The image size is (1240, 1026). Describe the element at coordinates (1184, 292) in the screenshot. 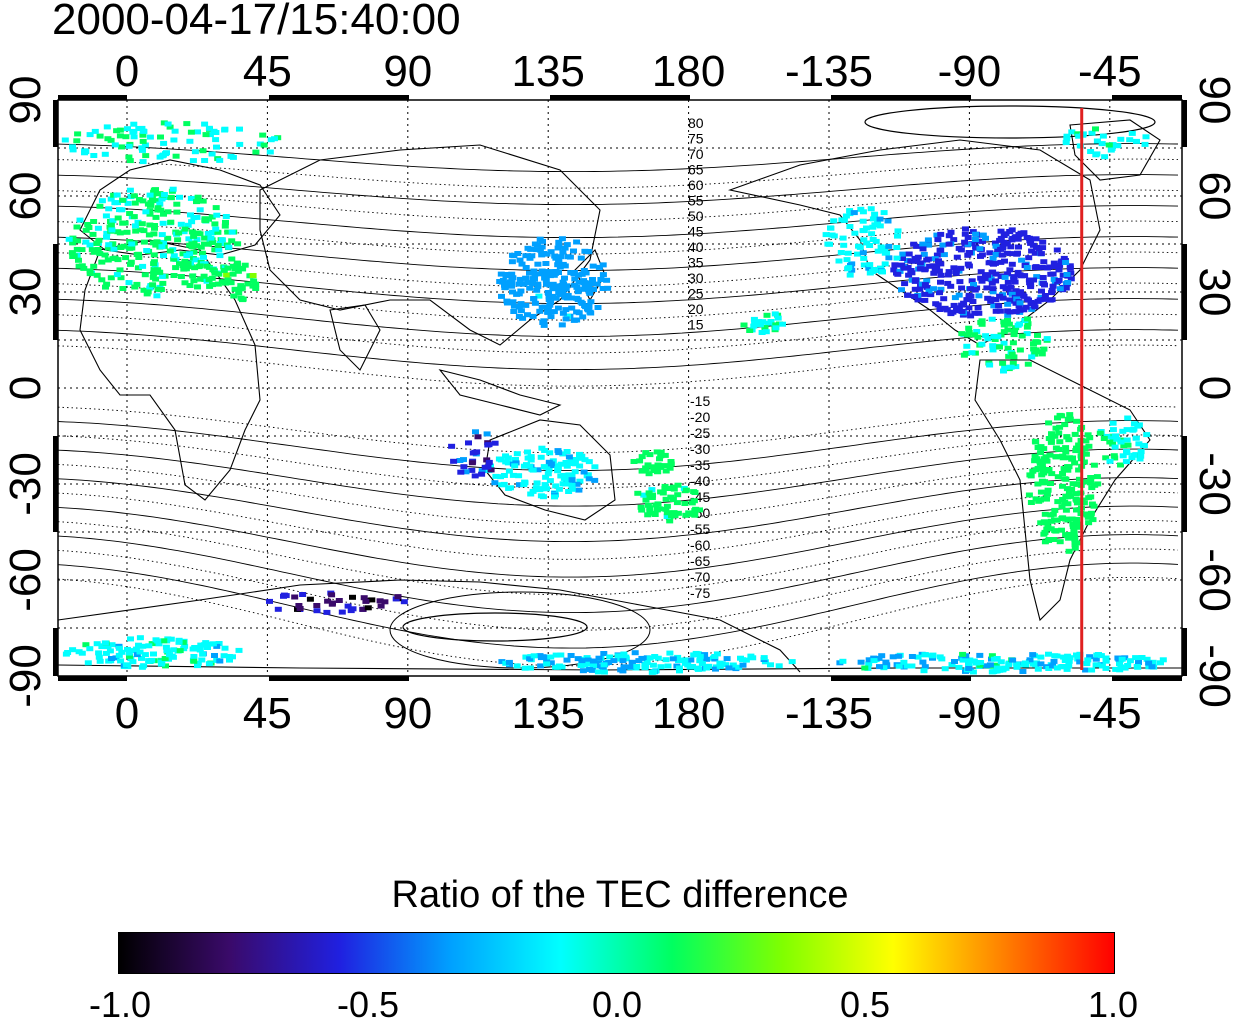

I see `frame-tick-bar` at that location.